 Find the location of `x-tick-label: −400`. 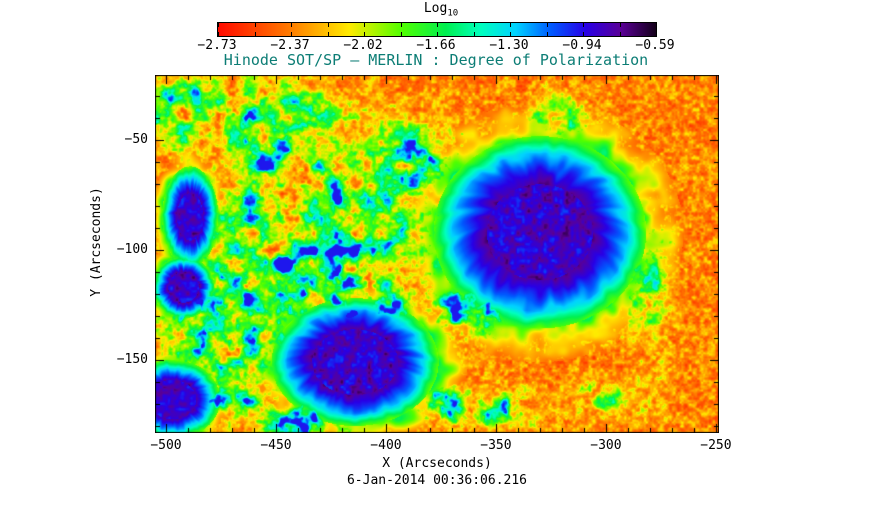

x-tick-label: −400 is located at coordinates (386, 445).